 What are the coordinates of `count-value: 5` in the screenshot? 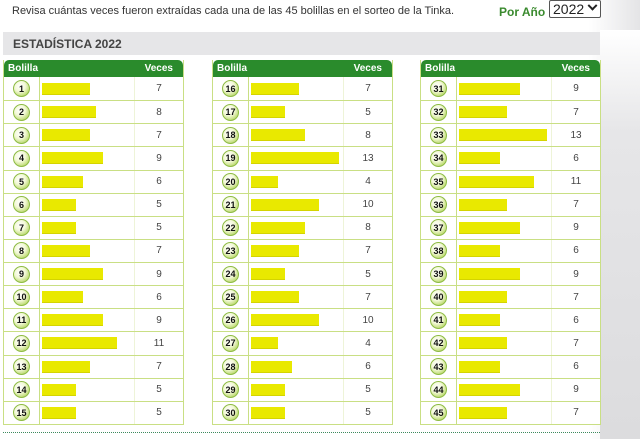 It's located at (159, 205).